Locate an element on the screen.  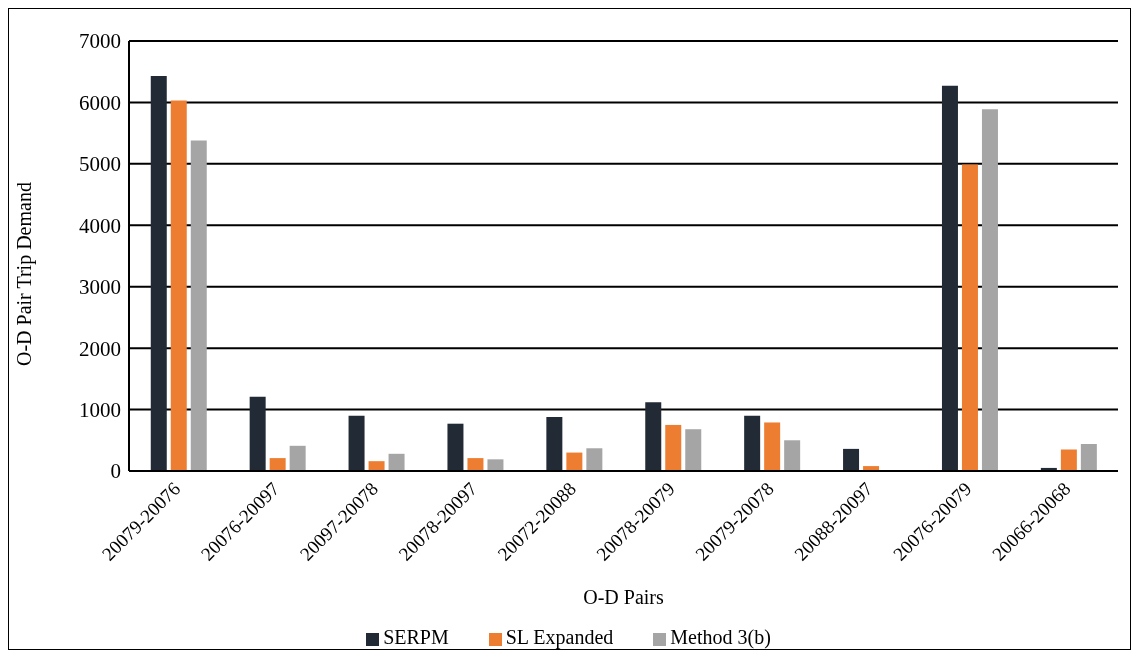
y-tick-label: 0 is located at coordinates (115, 471).